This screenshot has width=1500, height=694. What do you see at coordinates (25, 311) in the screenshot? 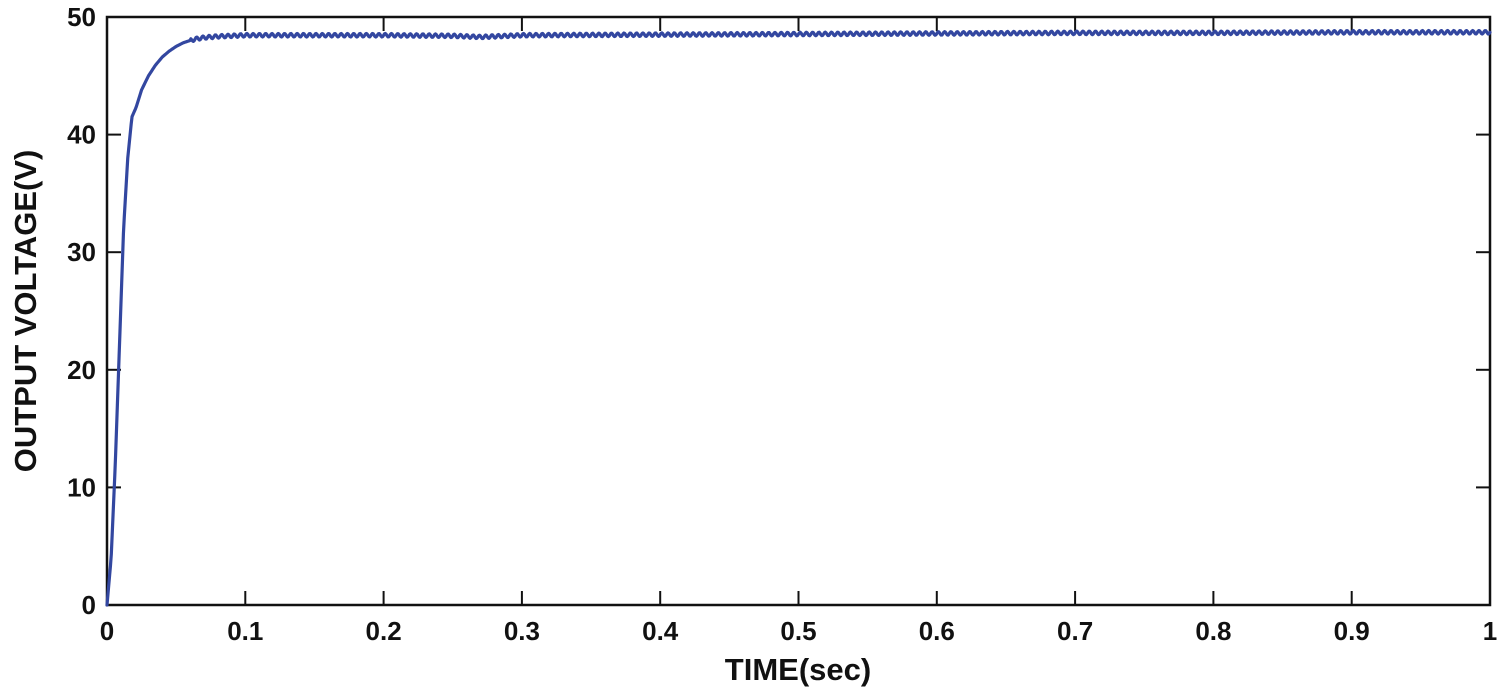
I see `y-axis-label: OUTPUT VOLTAGE(V)` at bounding box center [25, 311].